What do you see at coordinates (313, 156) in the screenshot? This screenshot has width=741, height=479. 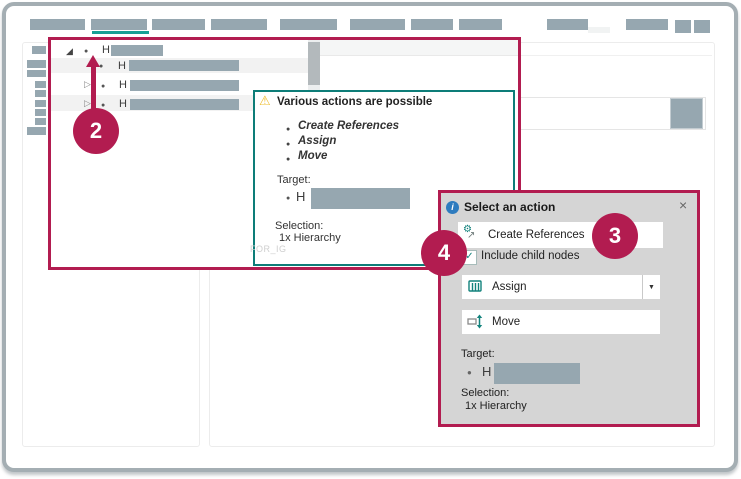 I see `tooltip-action: Move` at bounding box center [313, 156].